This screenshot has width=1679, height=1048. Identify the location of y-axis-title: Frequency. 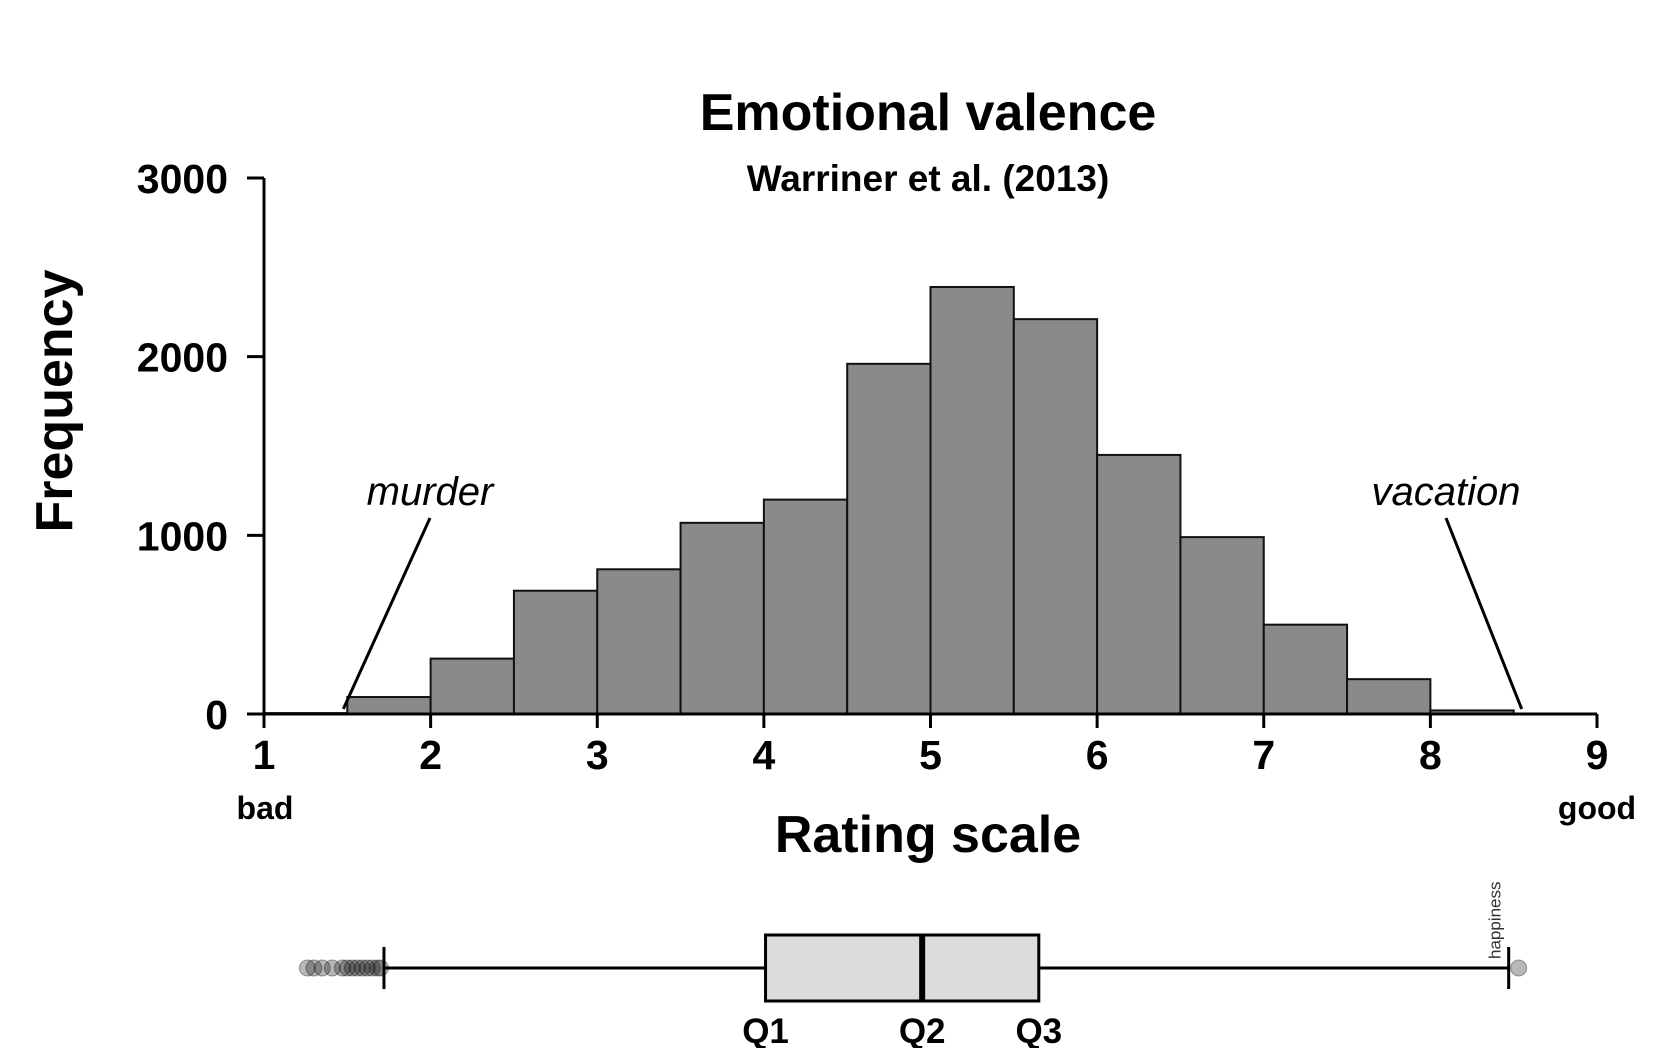
(55, 400).